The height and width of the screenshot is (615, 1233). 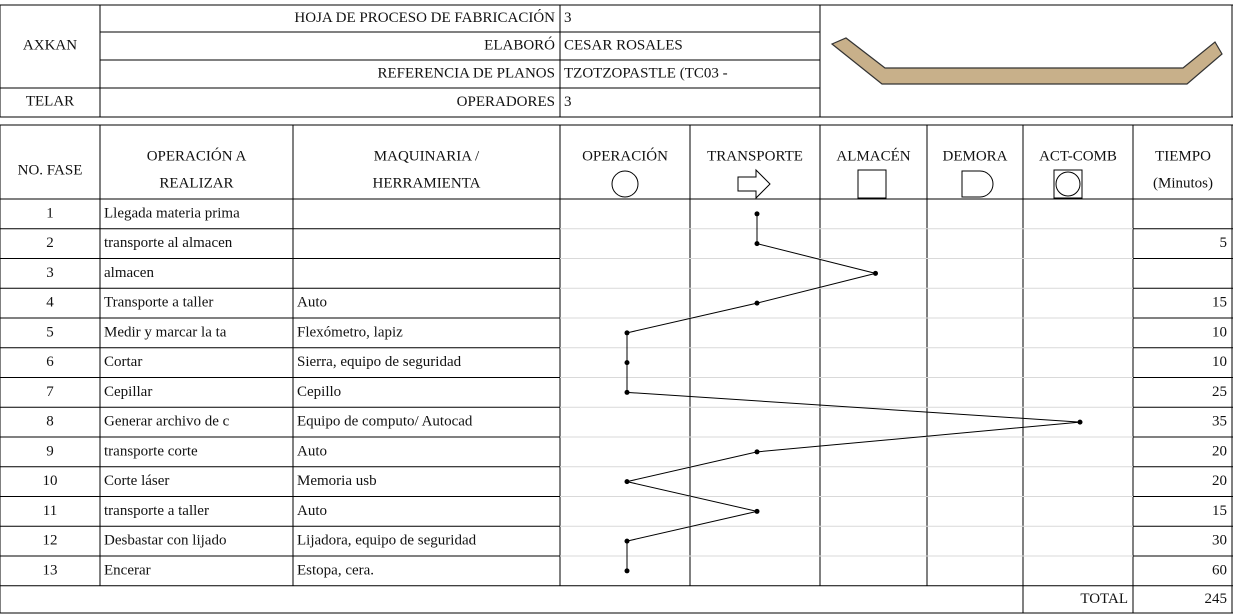 I want to click on field-label: REFERENCIA DE PLANOS, so click(x=466, y=73).